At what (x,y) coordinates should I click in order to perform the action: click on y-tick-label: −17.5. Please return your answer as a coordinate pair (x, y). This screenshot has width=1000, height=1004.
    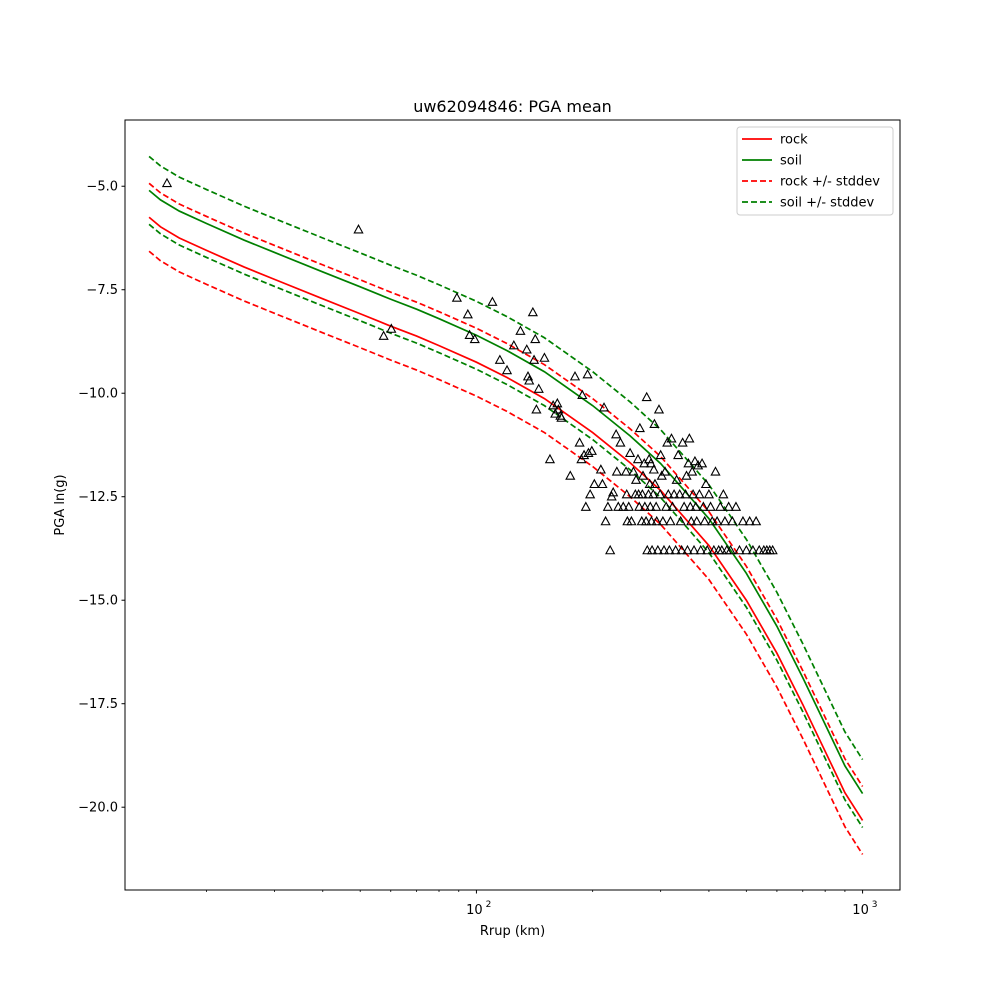
    Looking at the image, I should click on (98, 704).